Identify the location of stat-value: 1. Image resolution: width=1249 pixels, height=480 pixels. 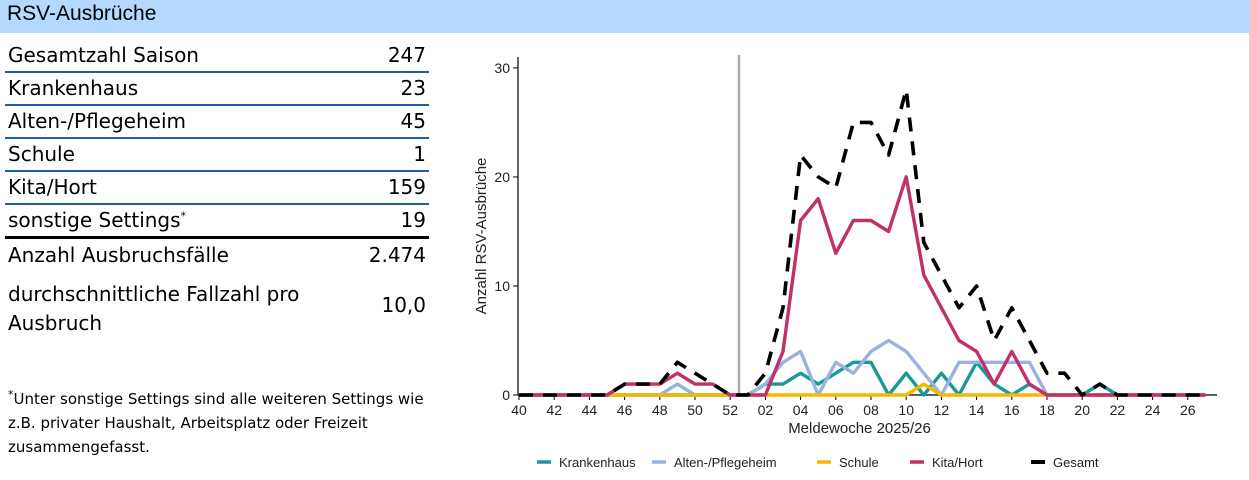
(419, 154).